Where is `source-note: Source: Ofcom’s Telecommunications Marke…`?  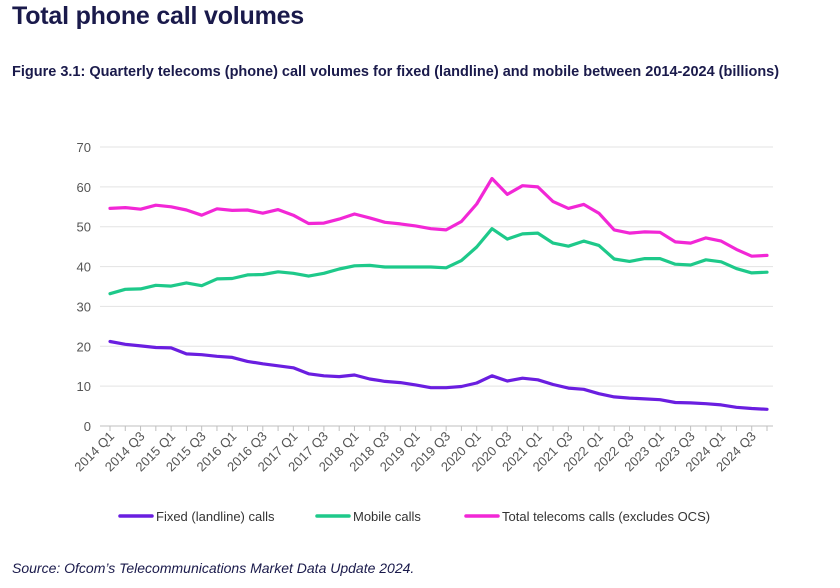
source-note: Source: Ofcom’s Telecommunications Marke… is located at coordinates (213, 568).